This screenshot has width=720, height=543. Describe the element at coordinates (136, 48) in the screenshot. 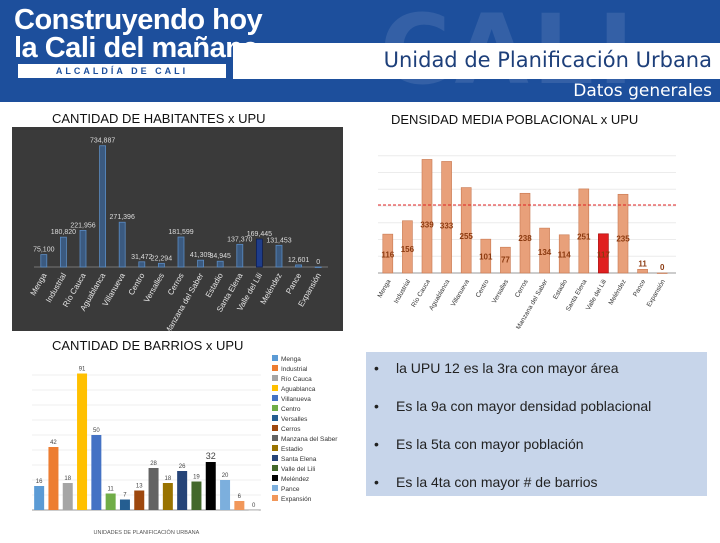

I see `logo-line-2: la Cali del mañana` at that location.